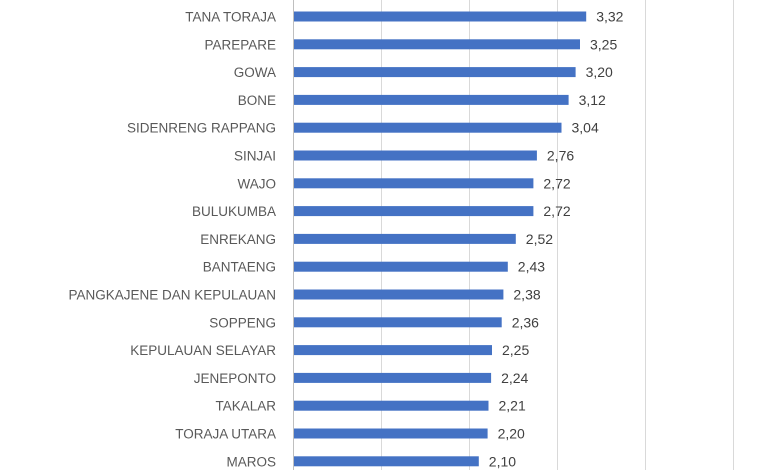 Image resolution: width=757 pixels, height=470 pixels. Describe the element at coordinates (255, 72) in the screenshot. I see `category-label: GOWA` at that location.